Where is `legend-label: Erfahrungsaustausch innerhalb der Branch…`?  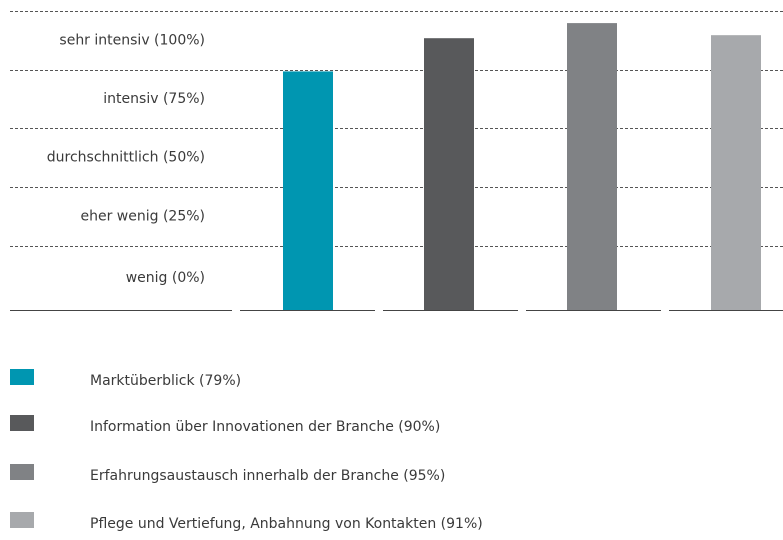
legend-label: Erfahrungsaustausch innerhalb der Branch… is located at coordinates (267, 476).